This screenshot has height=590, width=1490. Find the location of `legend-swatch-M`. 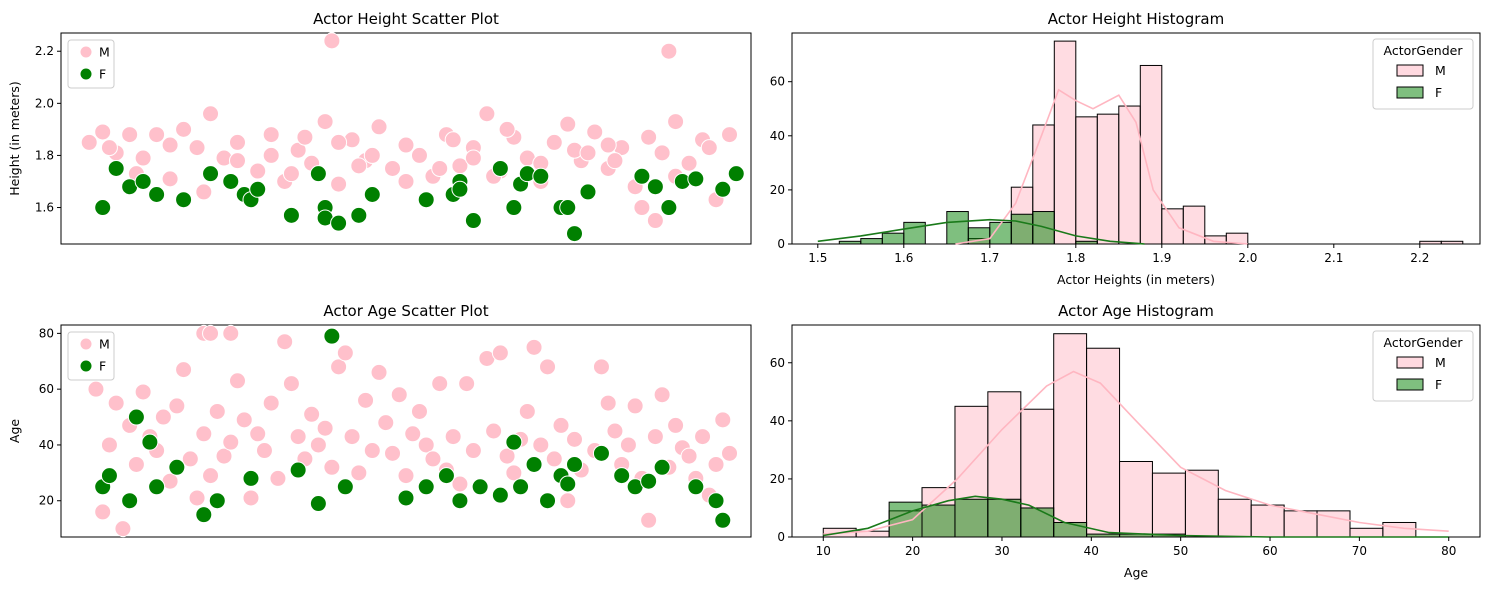

legend-swatch-M is located at coordinates (1410, 362).